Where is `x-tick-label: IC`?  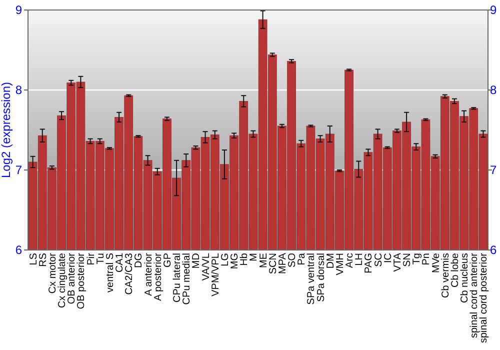
x-tick-label: IC is located at coordinates (388, 258).